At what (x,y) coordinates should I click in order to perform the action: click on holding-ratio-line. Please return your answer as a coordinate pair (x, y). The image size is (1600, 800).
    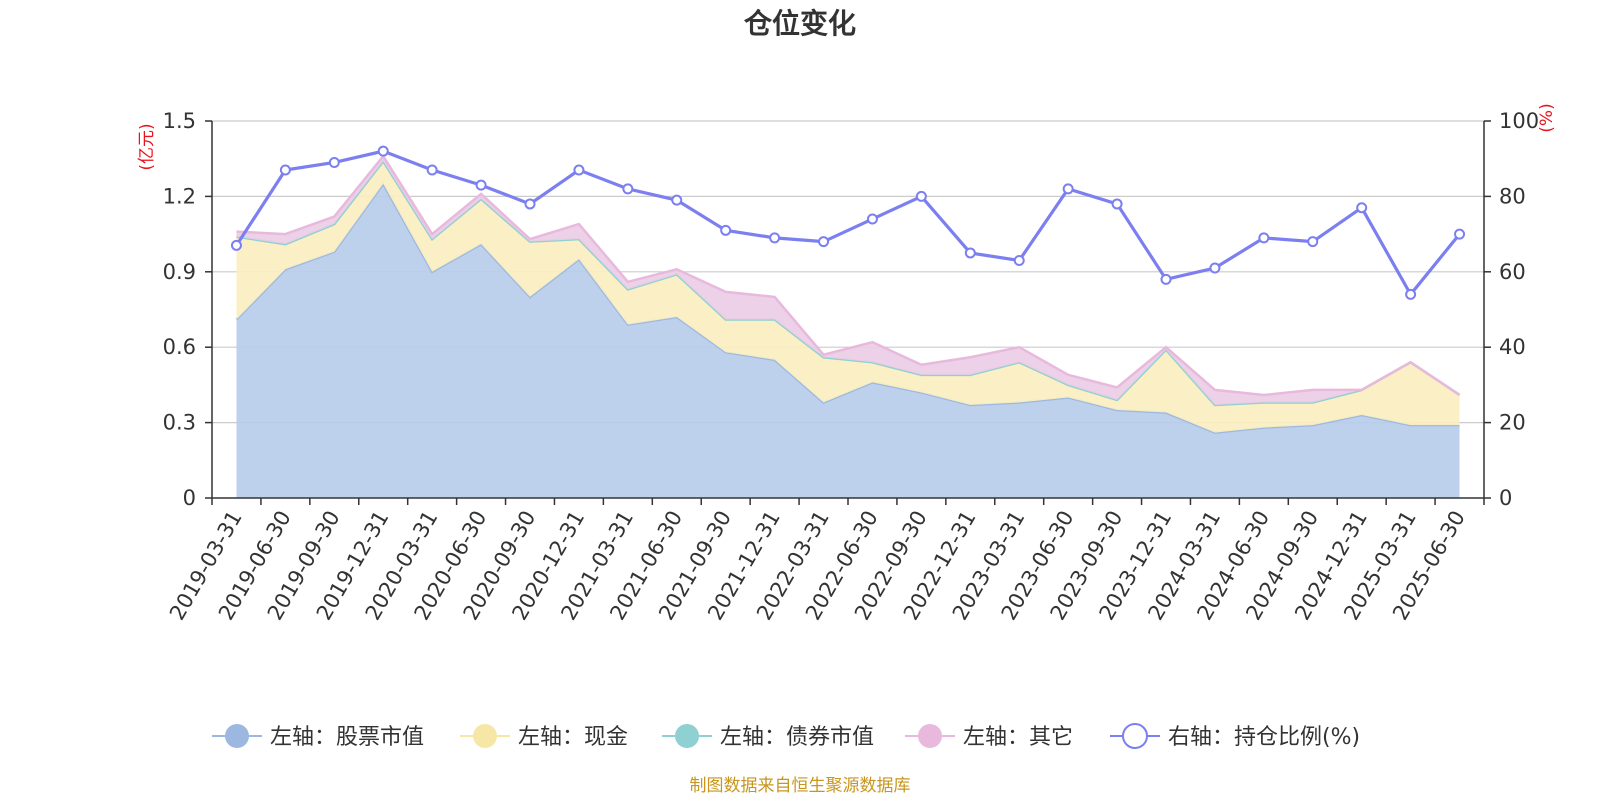
    Looking at the image, I should click on (848, 223).